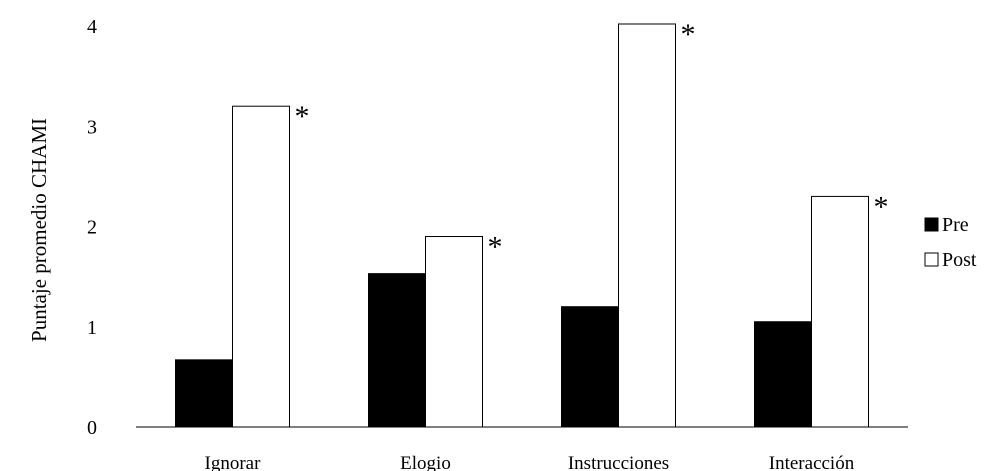 Image resolution: width=996 pixels, height=471 pixels. What do you see at coordinates (92, 428) in the screenshot?
I see `y-tick-label: 0` at bounding box center [92, 428].